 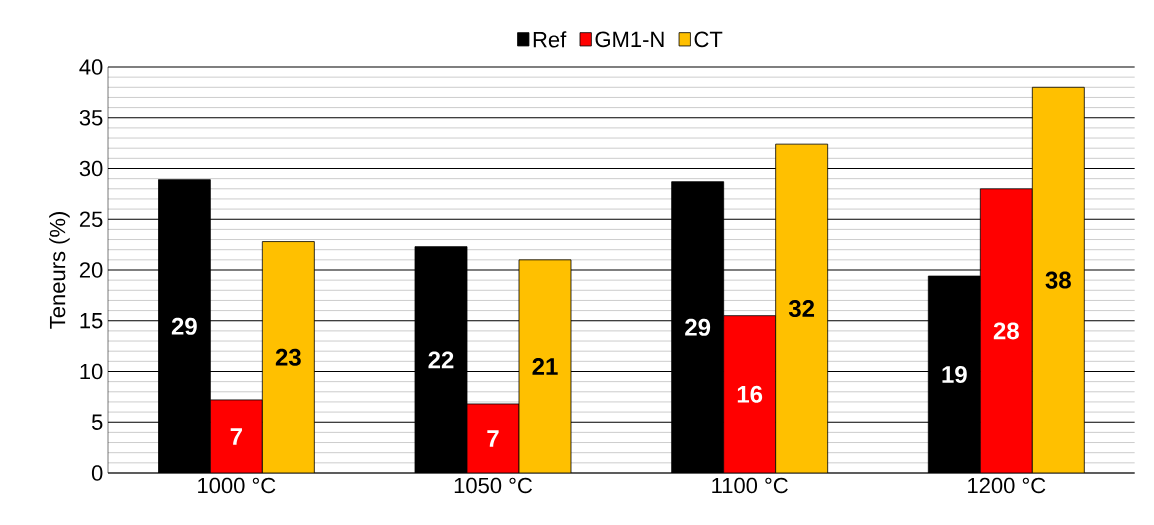 I want to click on y-tick-label: 15, so click(x=91, y=321).